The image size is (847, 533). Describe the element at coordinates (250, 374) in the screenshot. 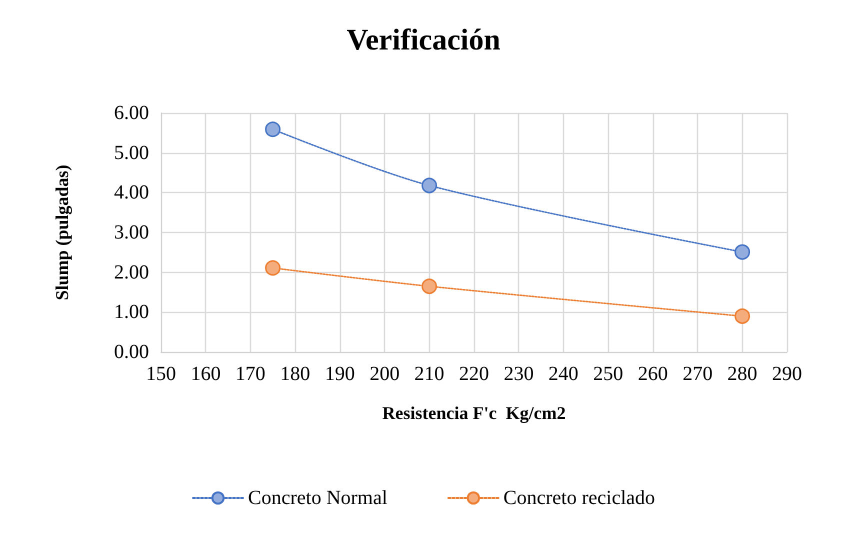

I see `x-tick-label: 170` at that location.